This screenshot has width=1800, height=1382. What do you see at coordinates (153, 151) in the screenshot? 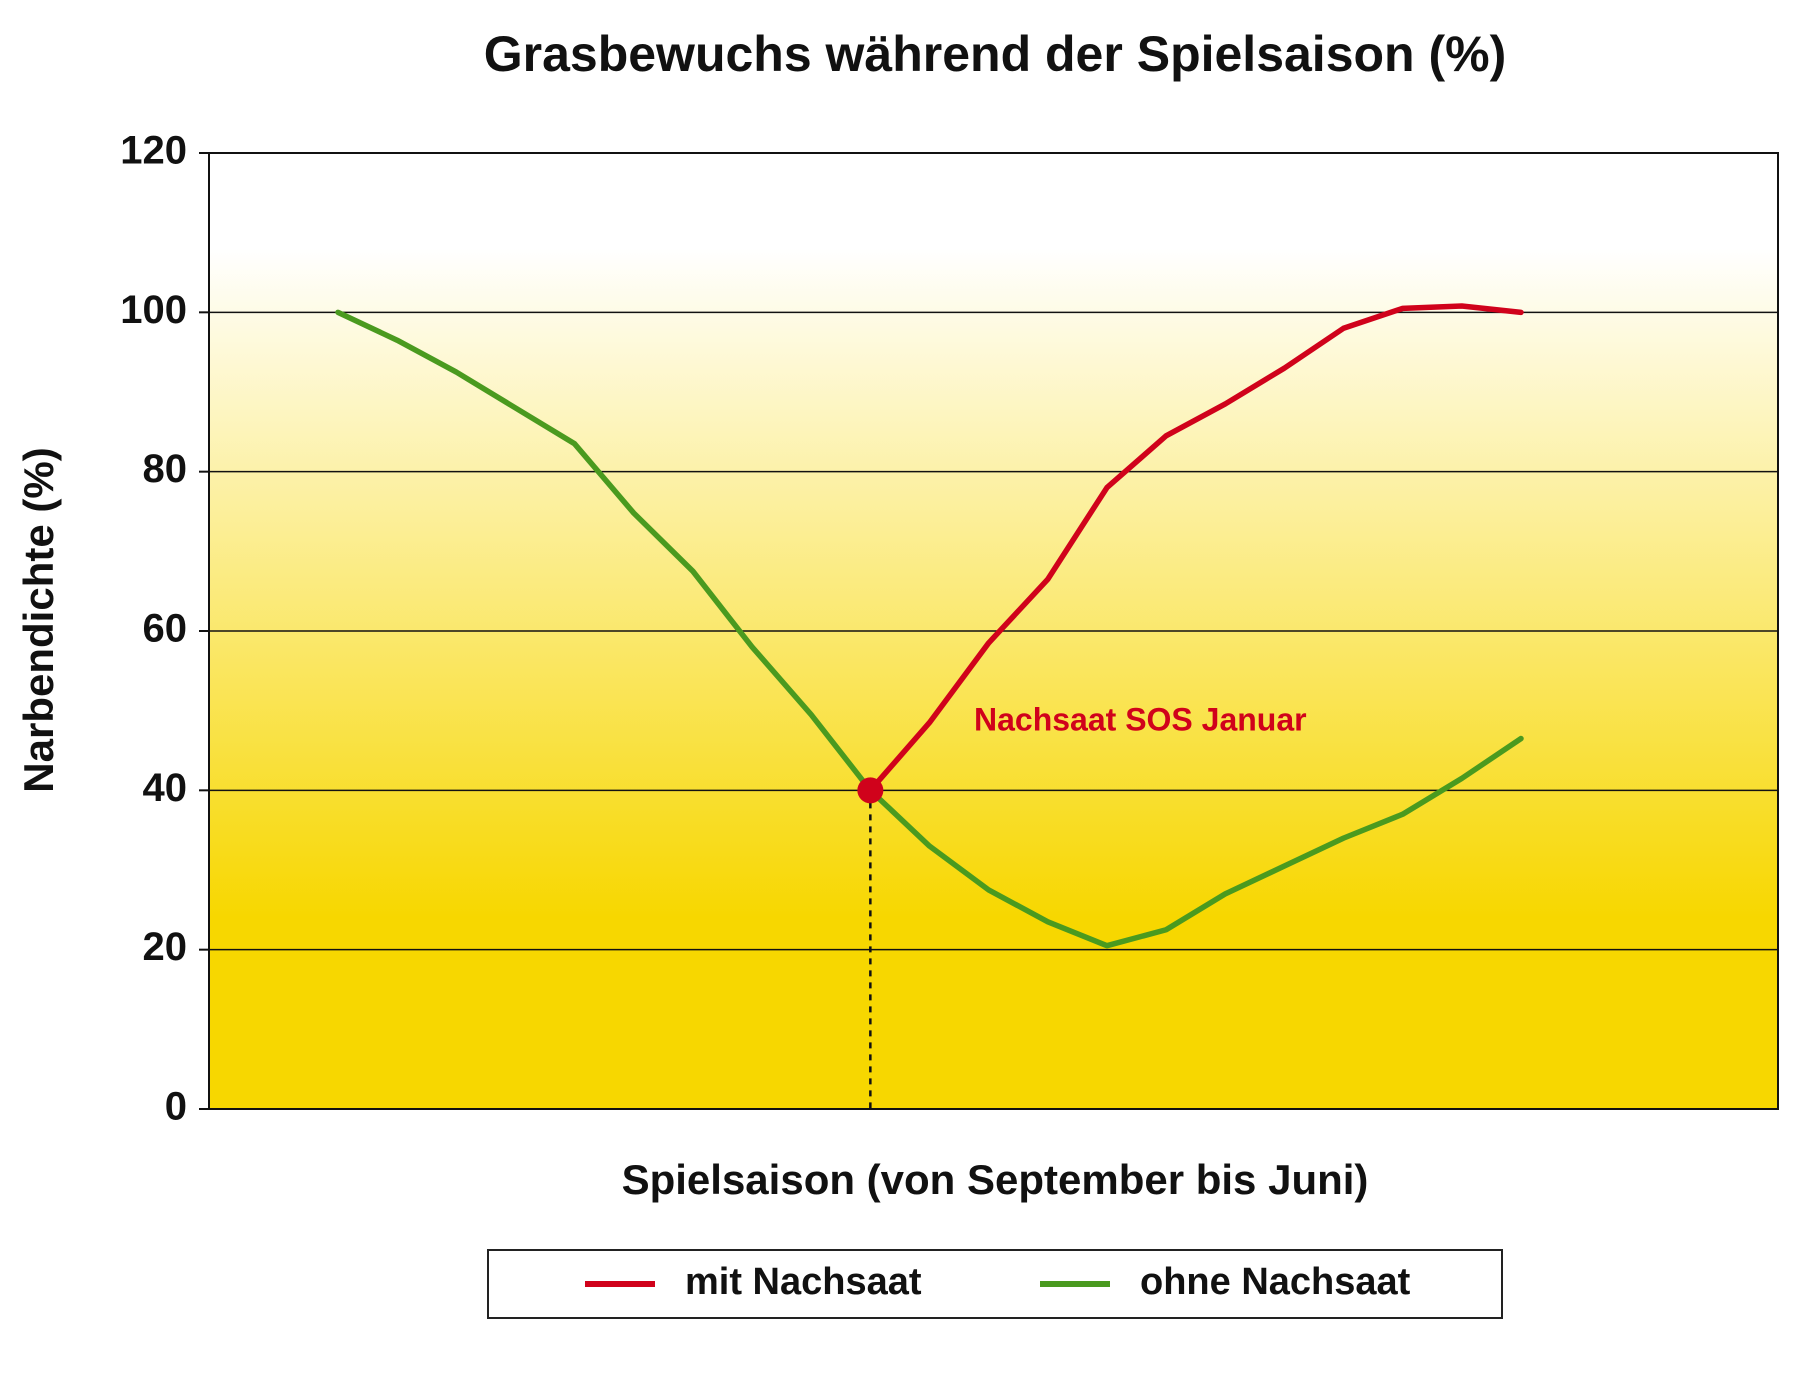
I see `y-tick-label: 120` at bounding box center [153, 151].